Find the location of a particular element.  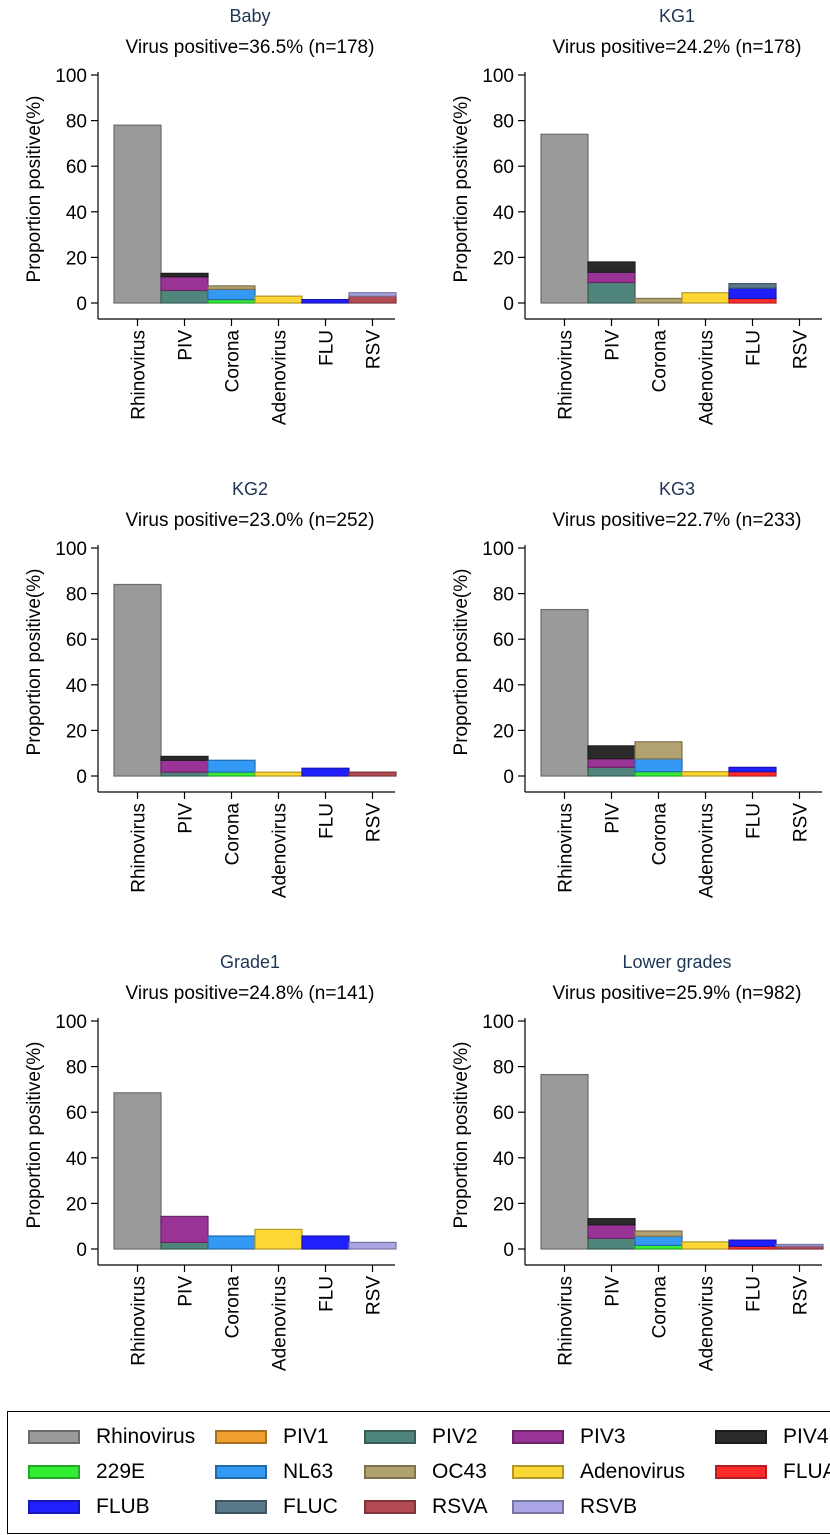

legend-item: Rhinovirus is located at coordinates (111, 1437).